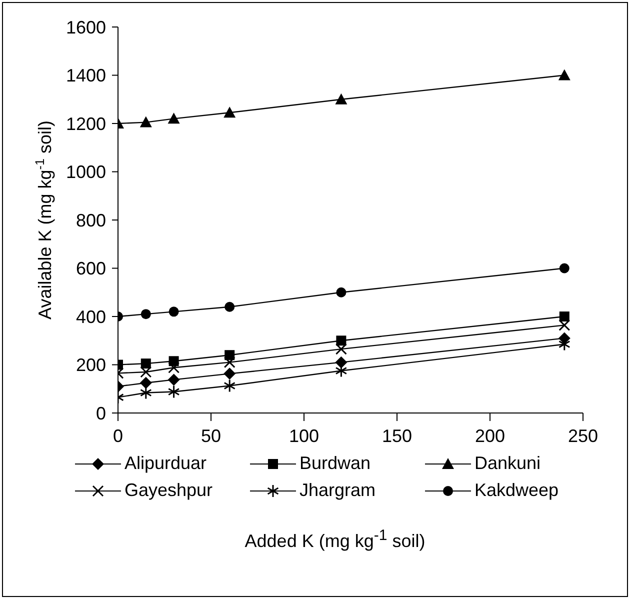 This screenshot has width=634, height=605. I want to click on legend-label: Jhargram, so click(338, 490).